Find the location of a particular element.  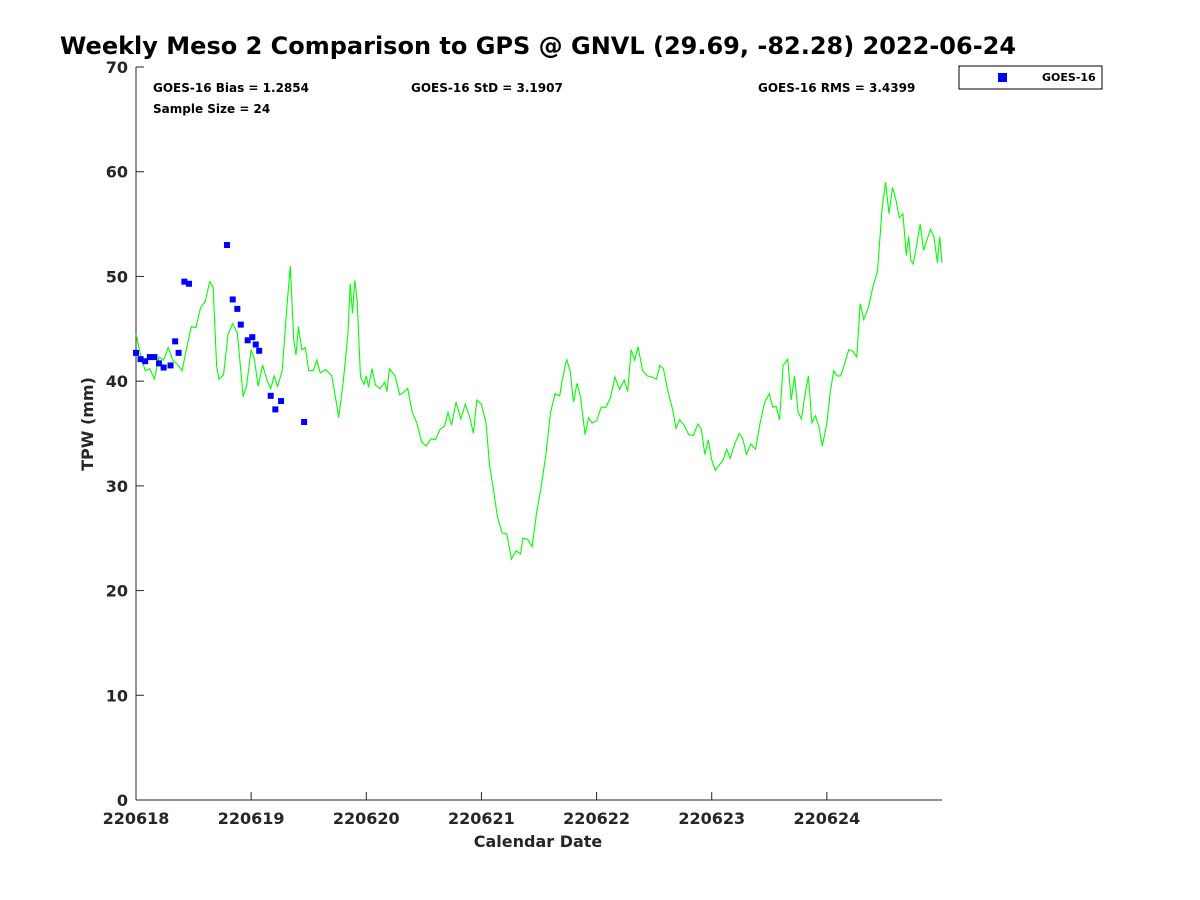

x-tick-label: 220622 is located at coordinates (596, 818).